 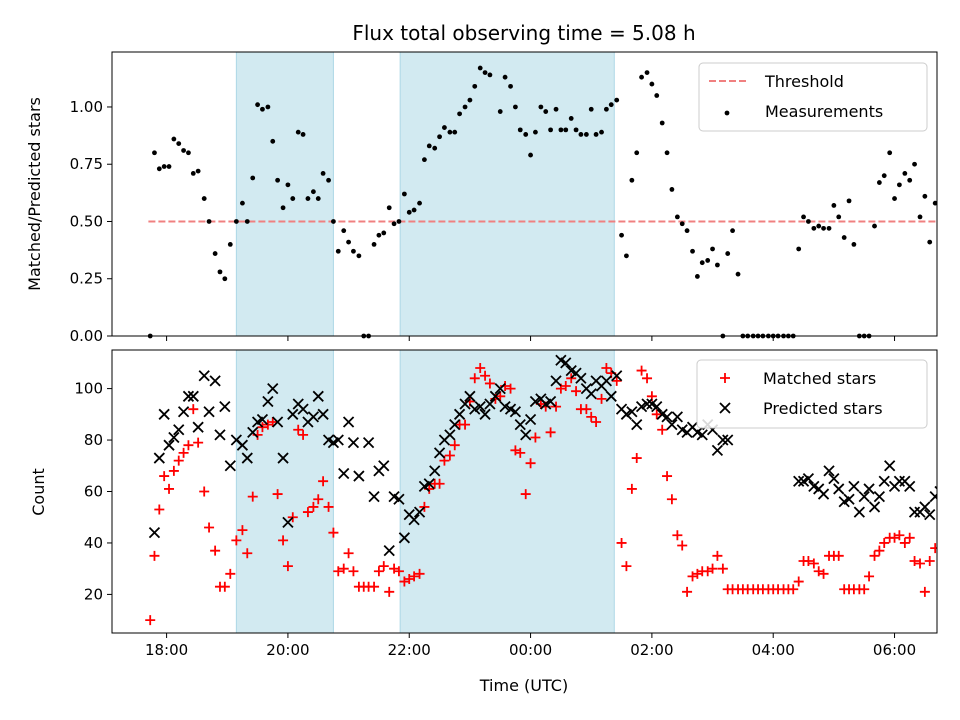 I want to click on bottom-y-axis-label: Count, so click(x=38, y=492).